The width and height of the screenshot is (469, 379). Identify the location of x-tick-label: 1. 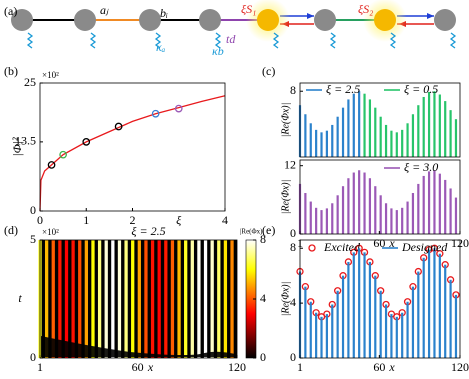
(300, 367).